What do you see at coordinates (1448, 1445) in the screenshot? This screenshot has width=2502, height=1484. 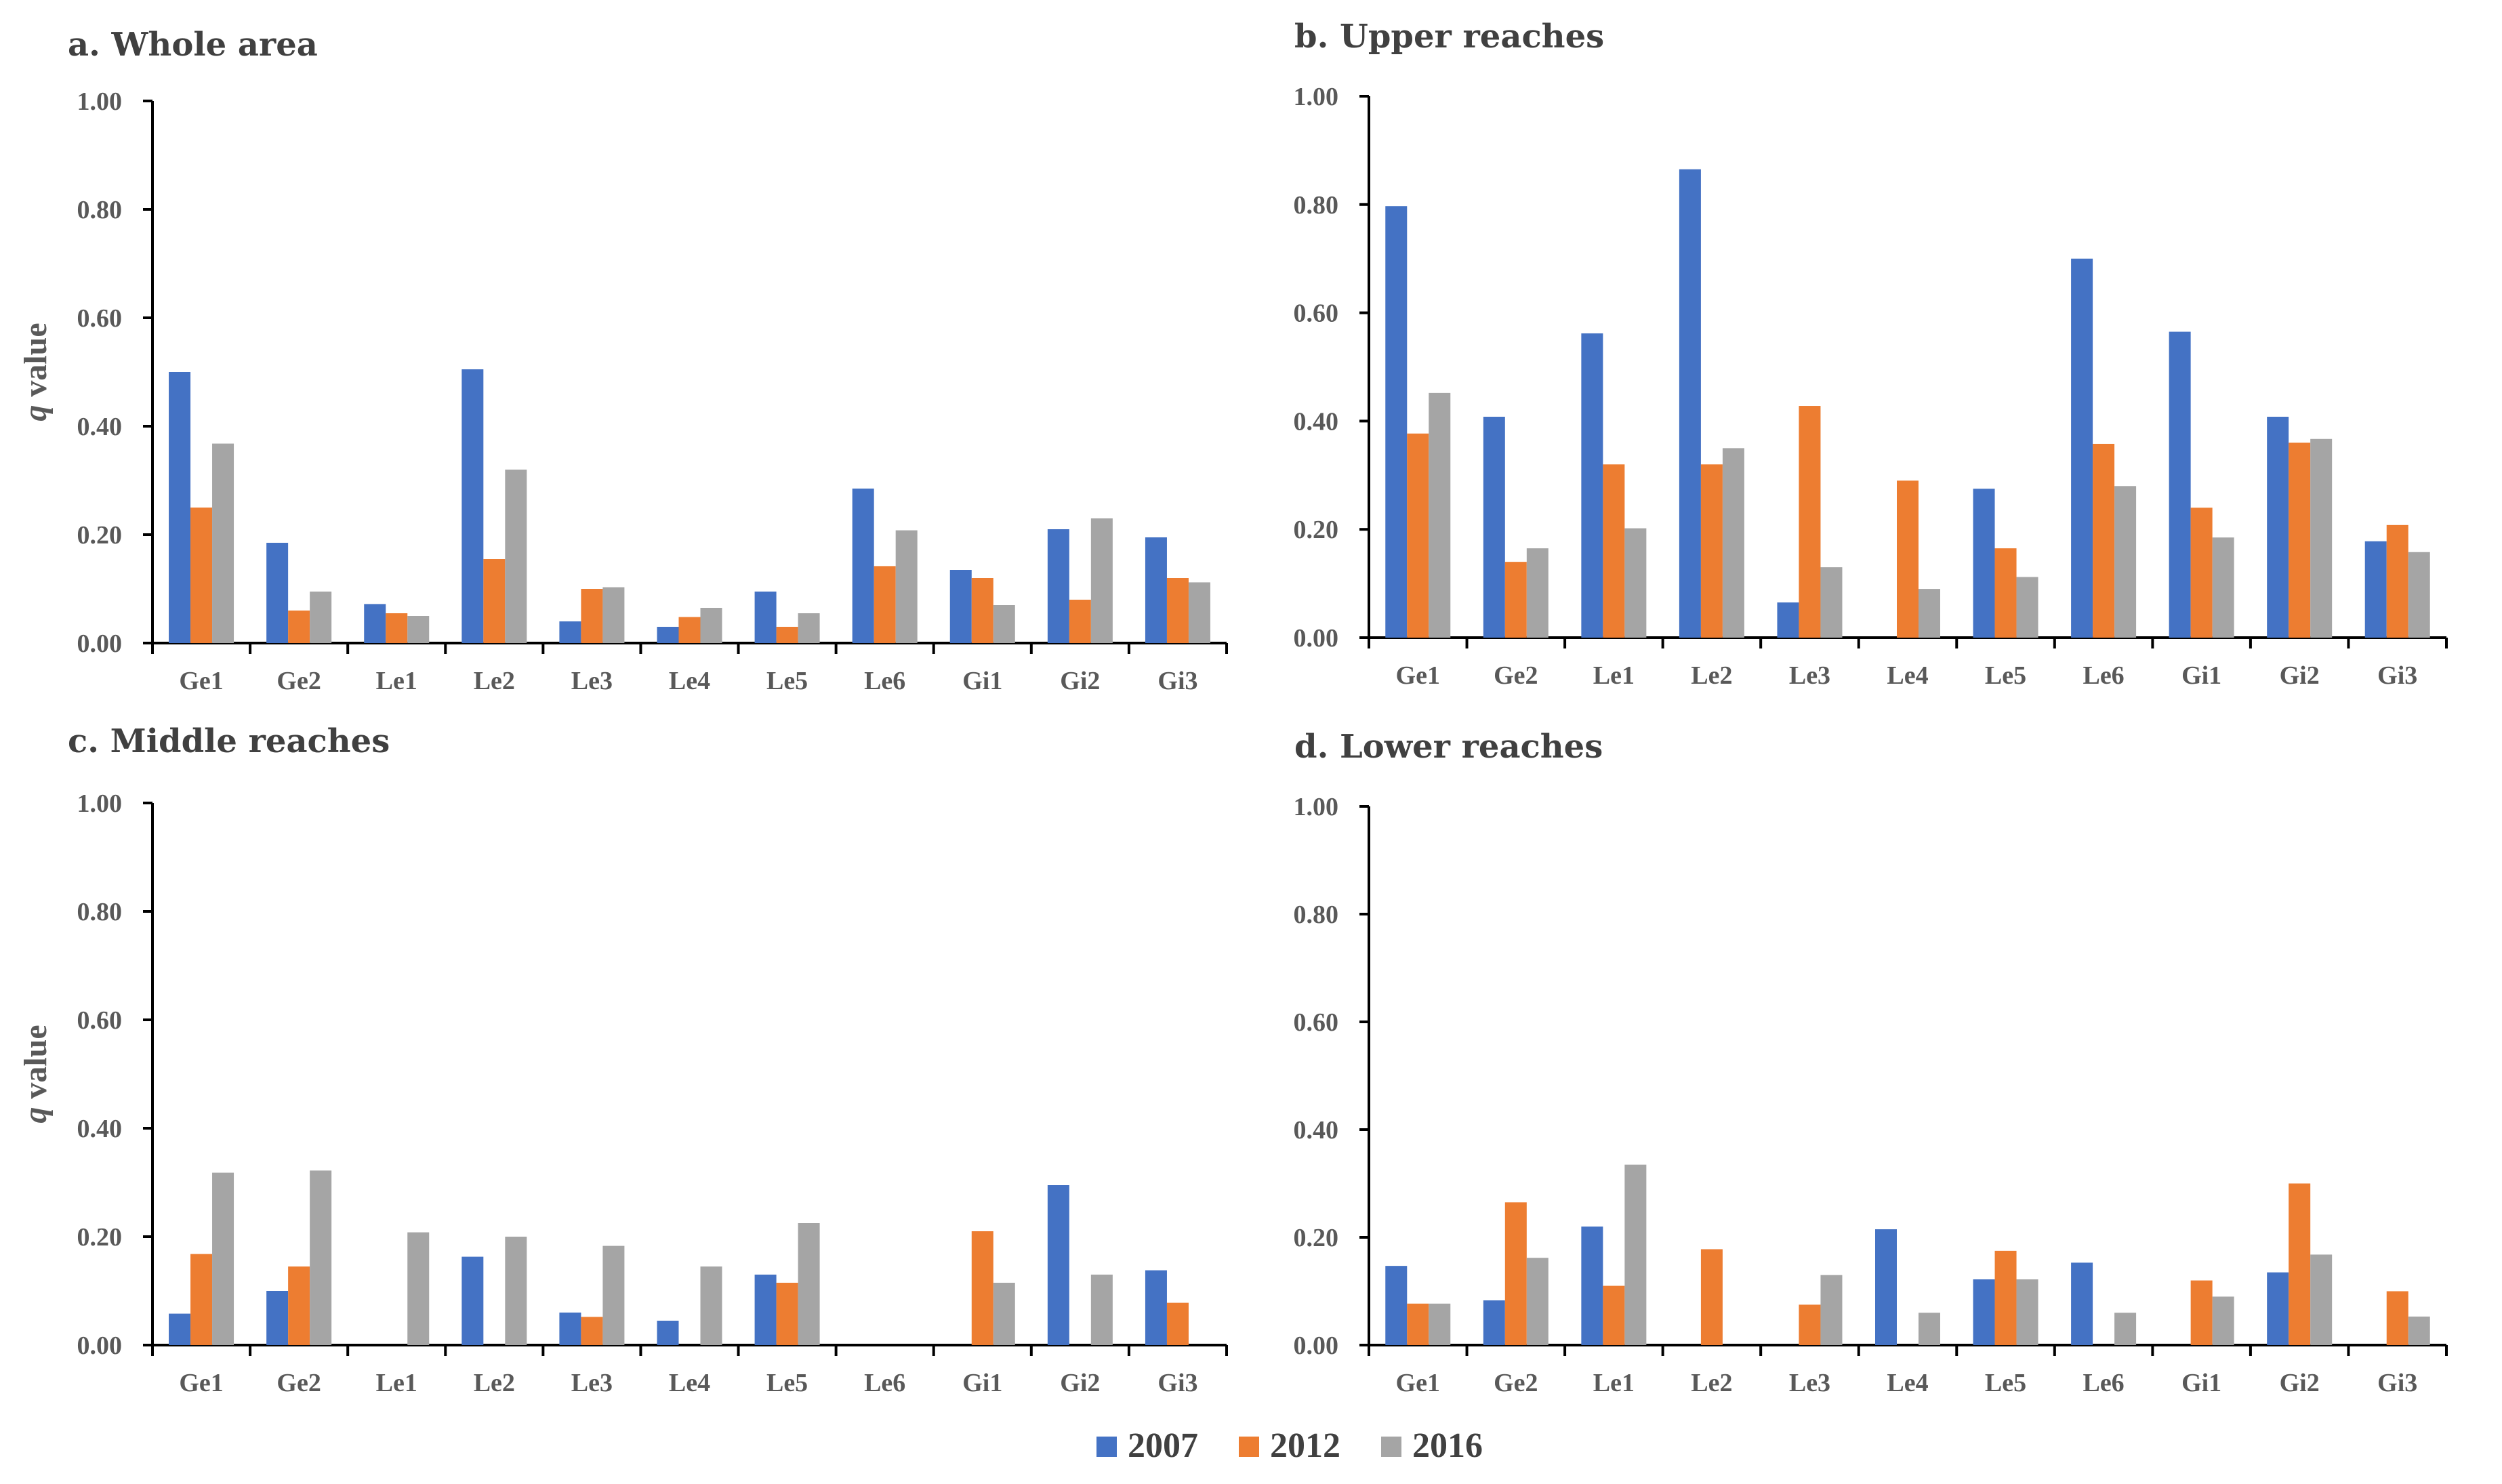 I see `legend-label-2016: 2016` at bounding box center [1448, 1445].